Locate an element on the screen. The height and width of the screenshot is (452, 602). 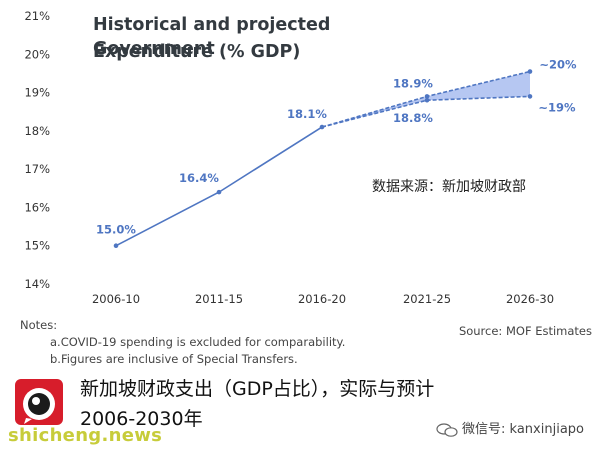
actual-line is located at coordinates (219, 186).